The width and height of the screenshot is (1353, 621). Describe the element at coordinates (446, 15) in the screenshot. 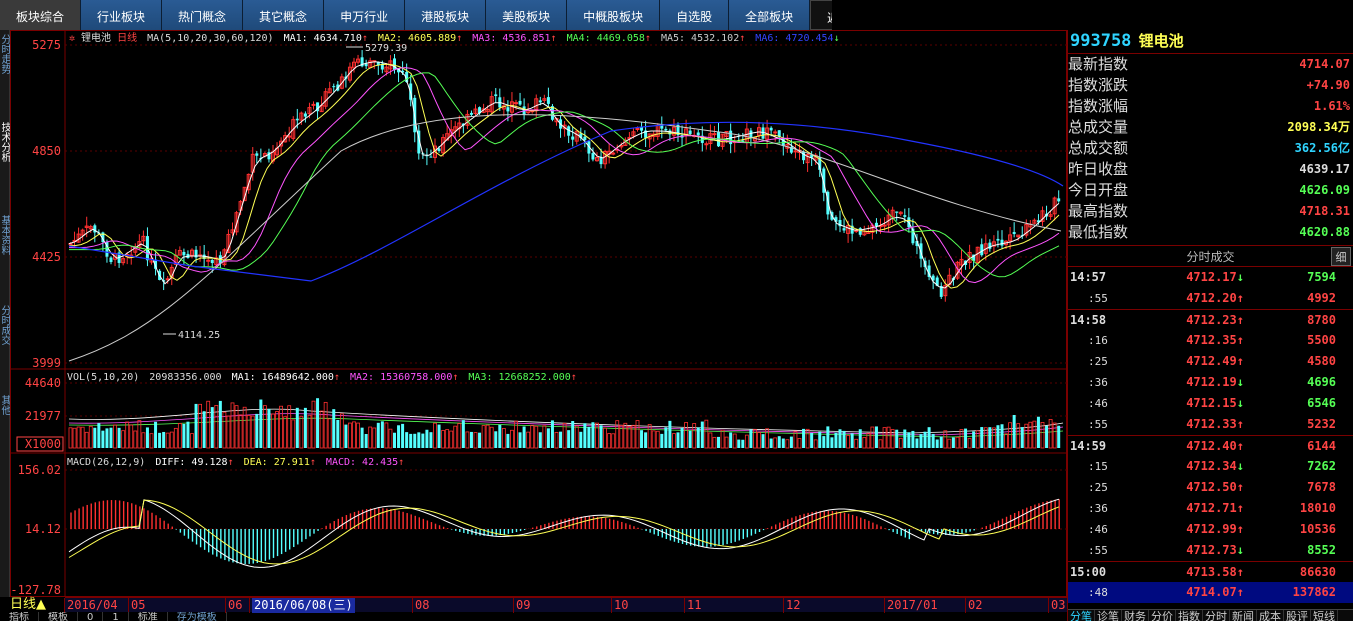

I see `tab-hk-plate: 港股板块` at that location.